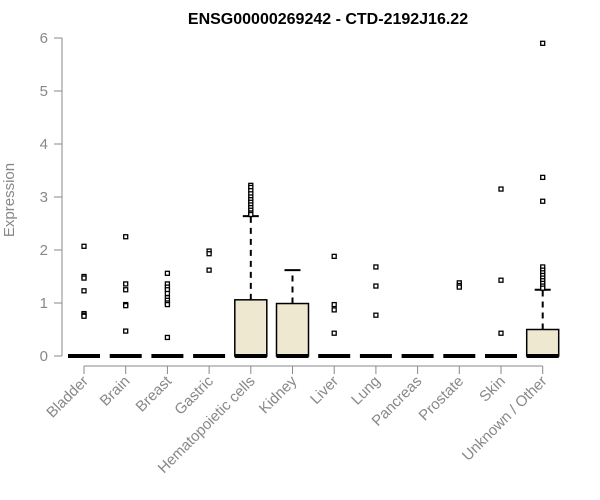 This screenshot has height=500, width=600. What do you see at coordinates (44, 303) in the screenshot?
I see `y-tick-label: 1` at bounding box center [44, 303].